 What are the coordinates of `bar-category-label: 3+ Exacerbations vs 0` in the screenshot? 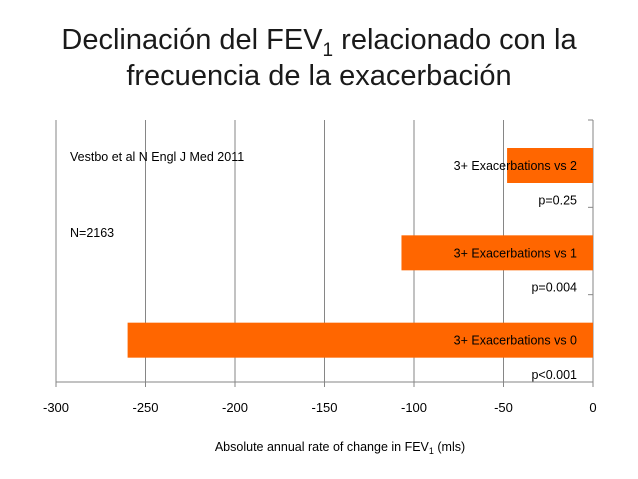 It's located at (515, 341).